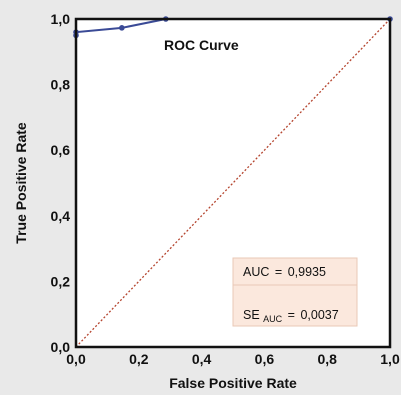 The width and height of the screenshot is (401, 395). What do you see at coordinates (273, 319) in the screenshot?
I see `se-subscript: AUC` at bounding box center [273, 319].